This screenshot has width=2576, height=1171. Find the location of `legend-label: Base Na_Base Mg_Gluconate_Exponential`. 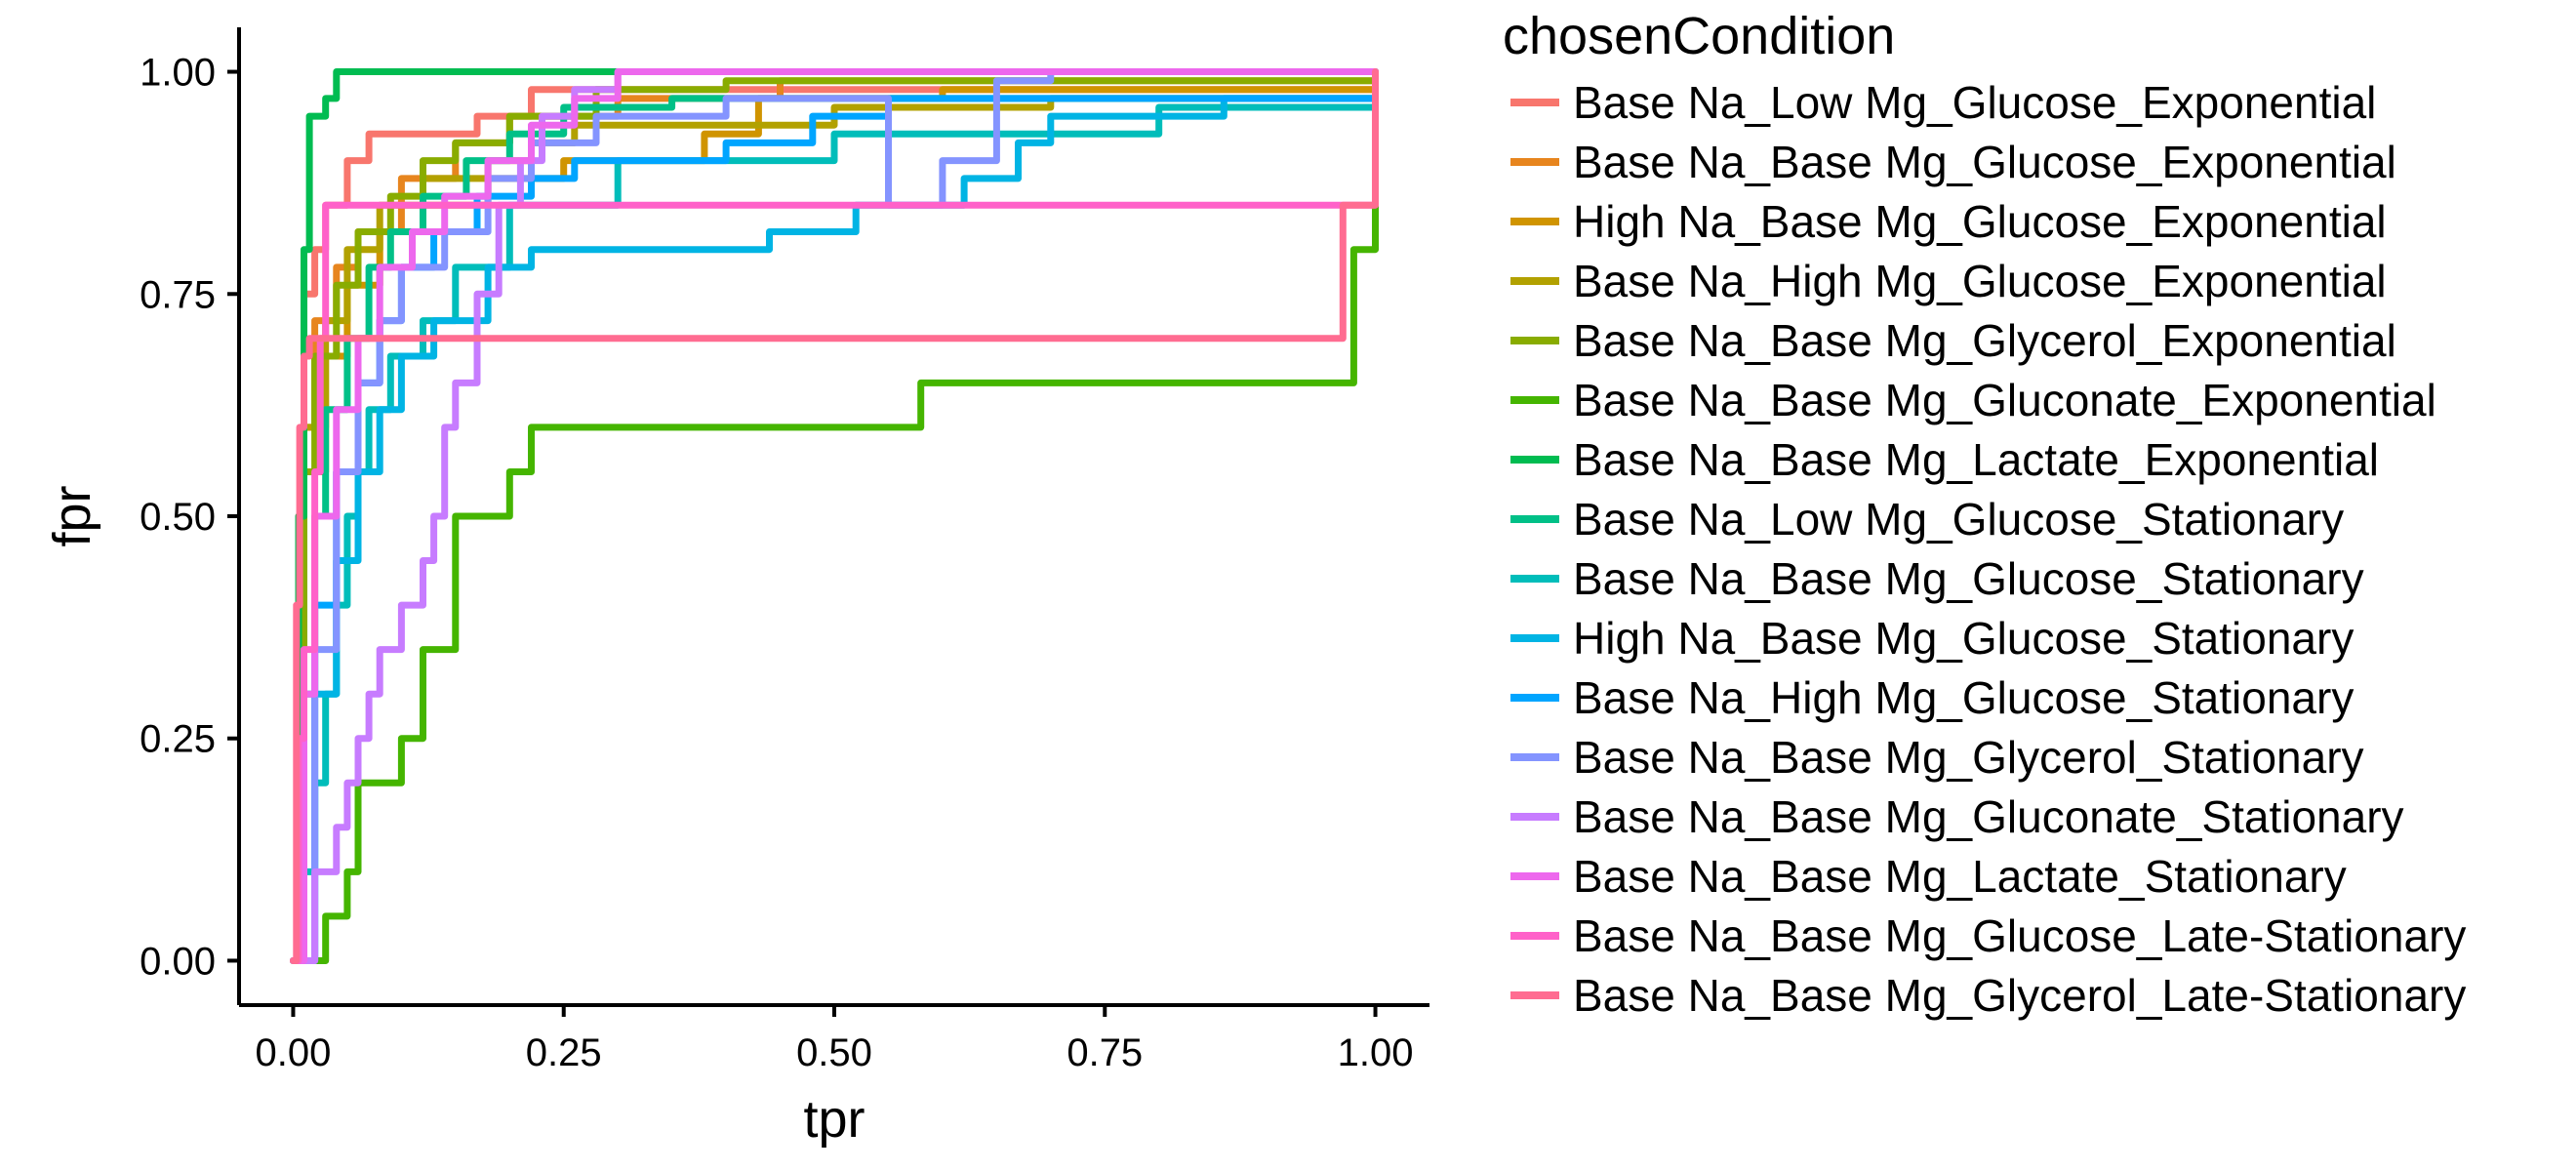

legend-label: Base Na_Base Mg_Gluconate_Exponential is located at coordinates (2004, 400).